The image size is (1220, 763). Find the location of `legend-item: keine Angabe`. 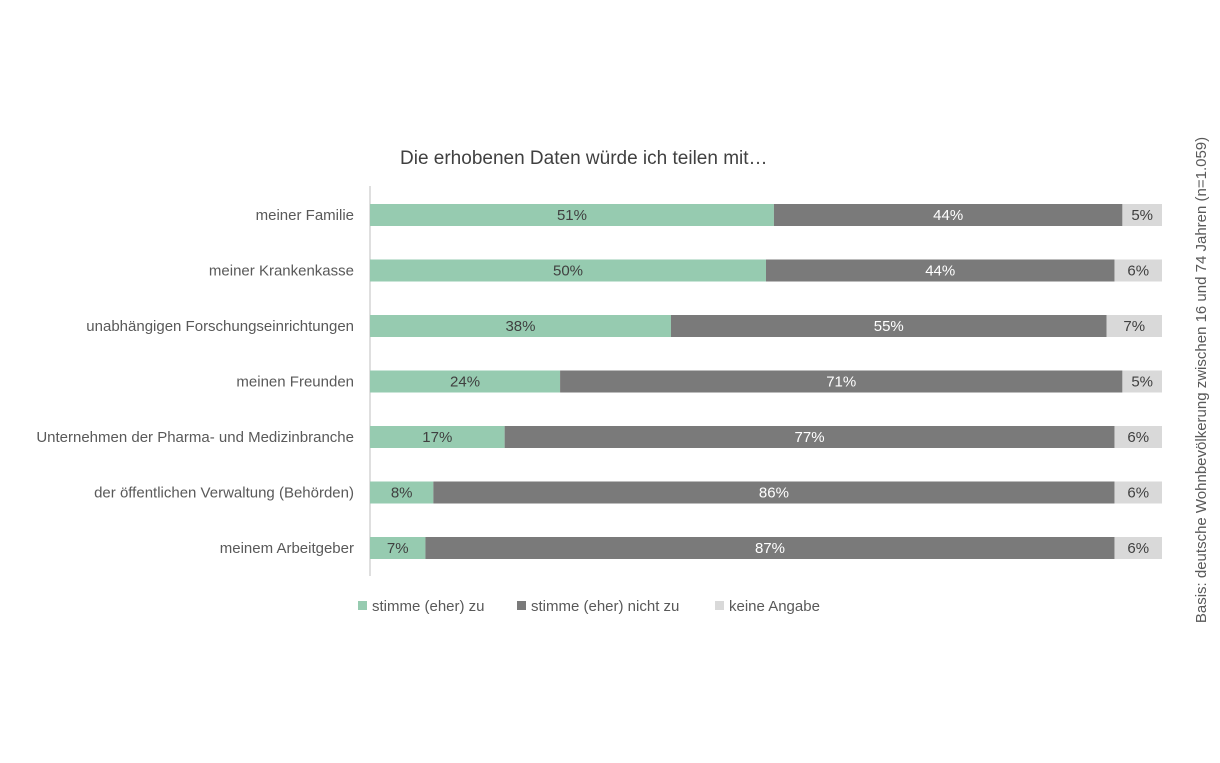

legend-item: keine Angabe is located at coordinates (767, 606).